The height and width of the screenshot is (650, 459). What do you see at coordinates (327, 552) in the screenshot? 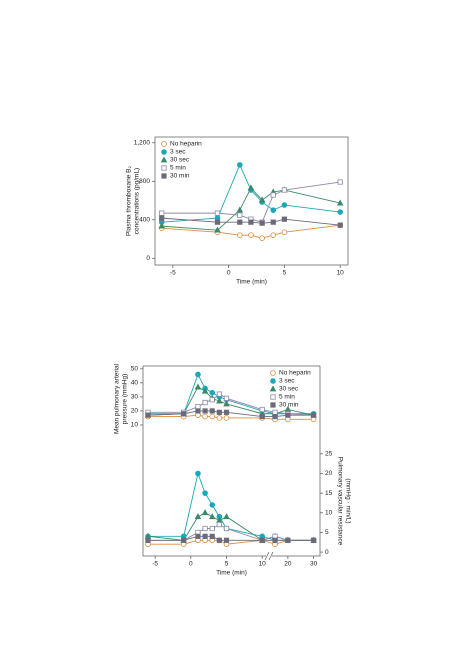
I see `y-tick-label: 0` at bounding box center [327, 552].